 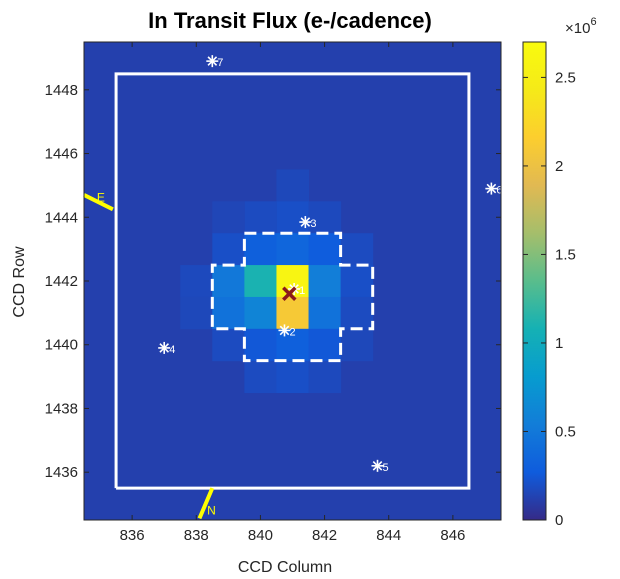 What do you see at coordinates (565, 254) in the screenshot?
I see `colorbar-tick-label: 1.5` at bounding box center [565, 254].